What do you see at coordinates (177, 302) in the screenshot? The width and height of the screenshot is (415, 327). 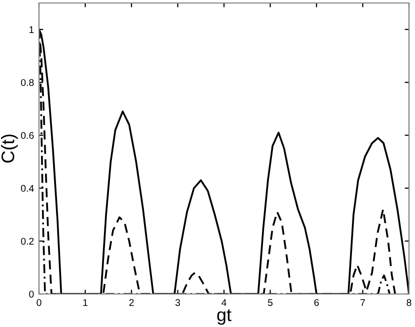 I see `x-tick-label: 3` at bounding box center [177, 302].